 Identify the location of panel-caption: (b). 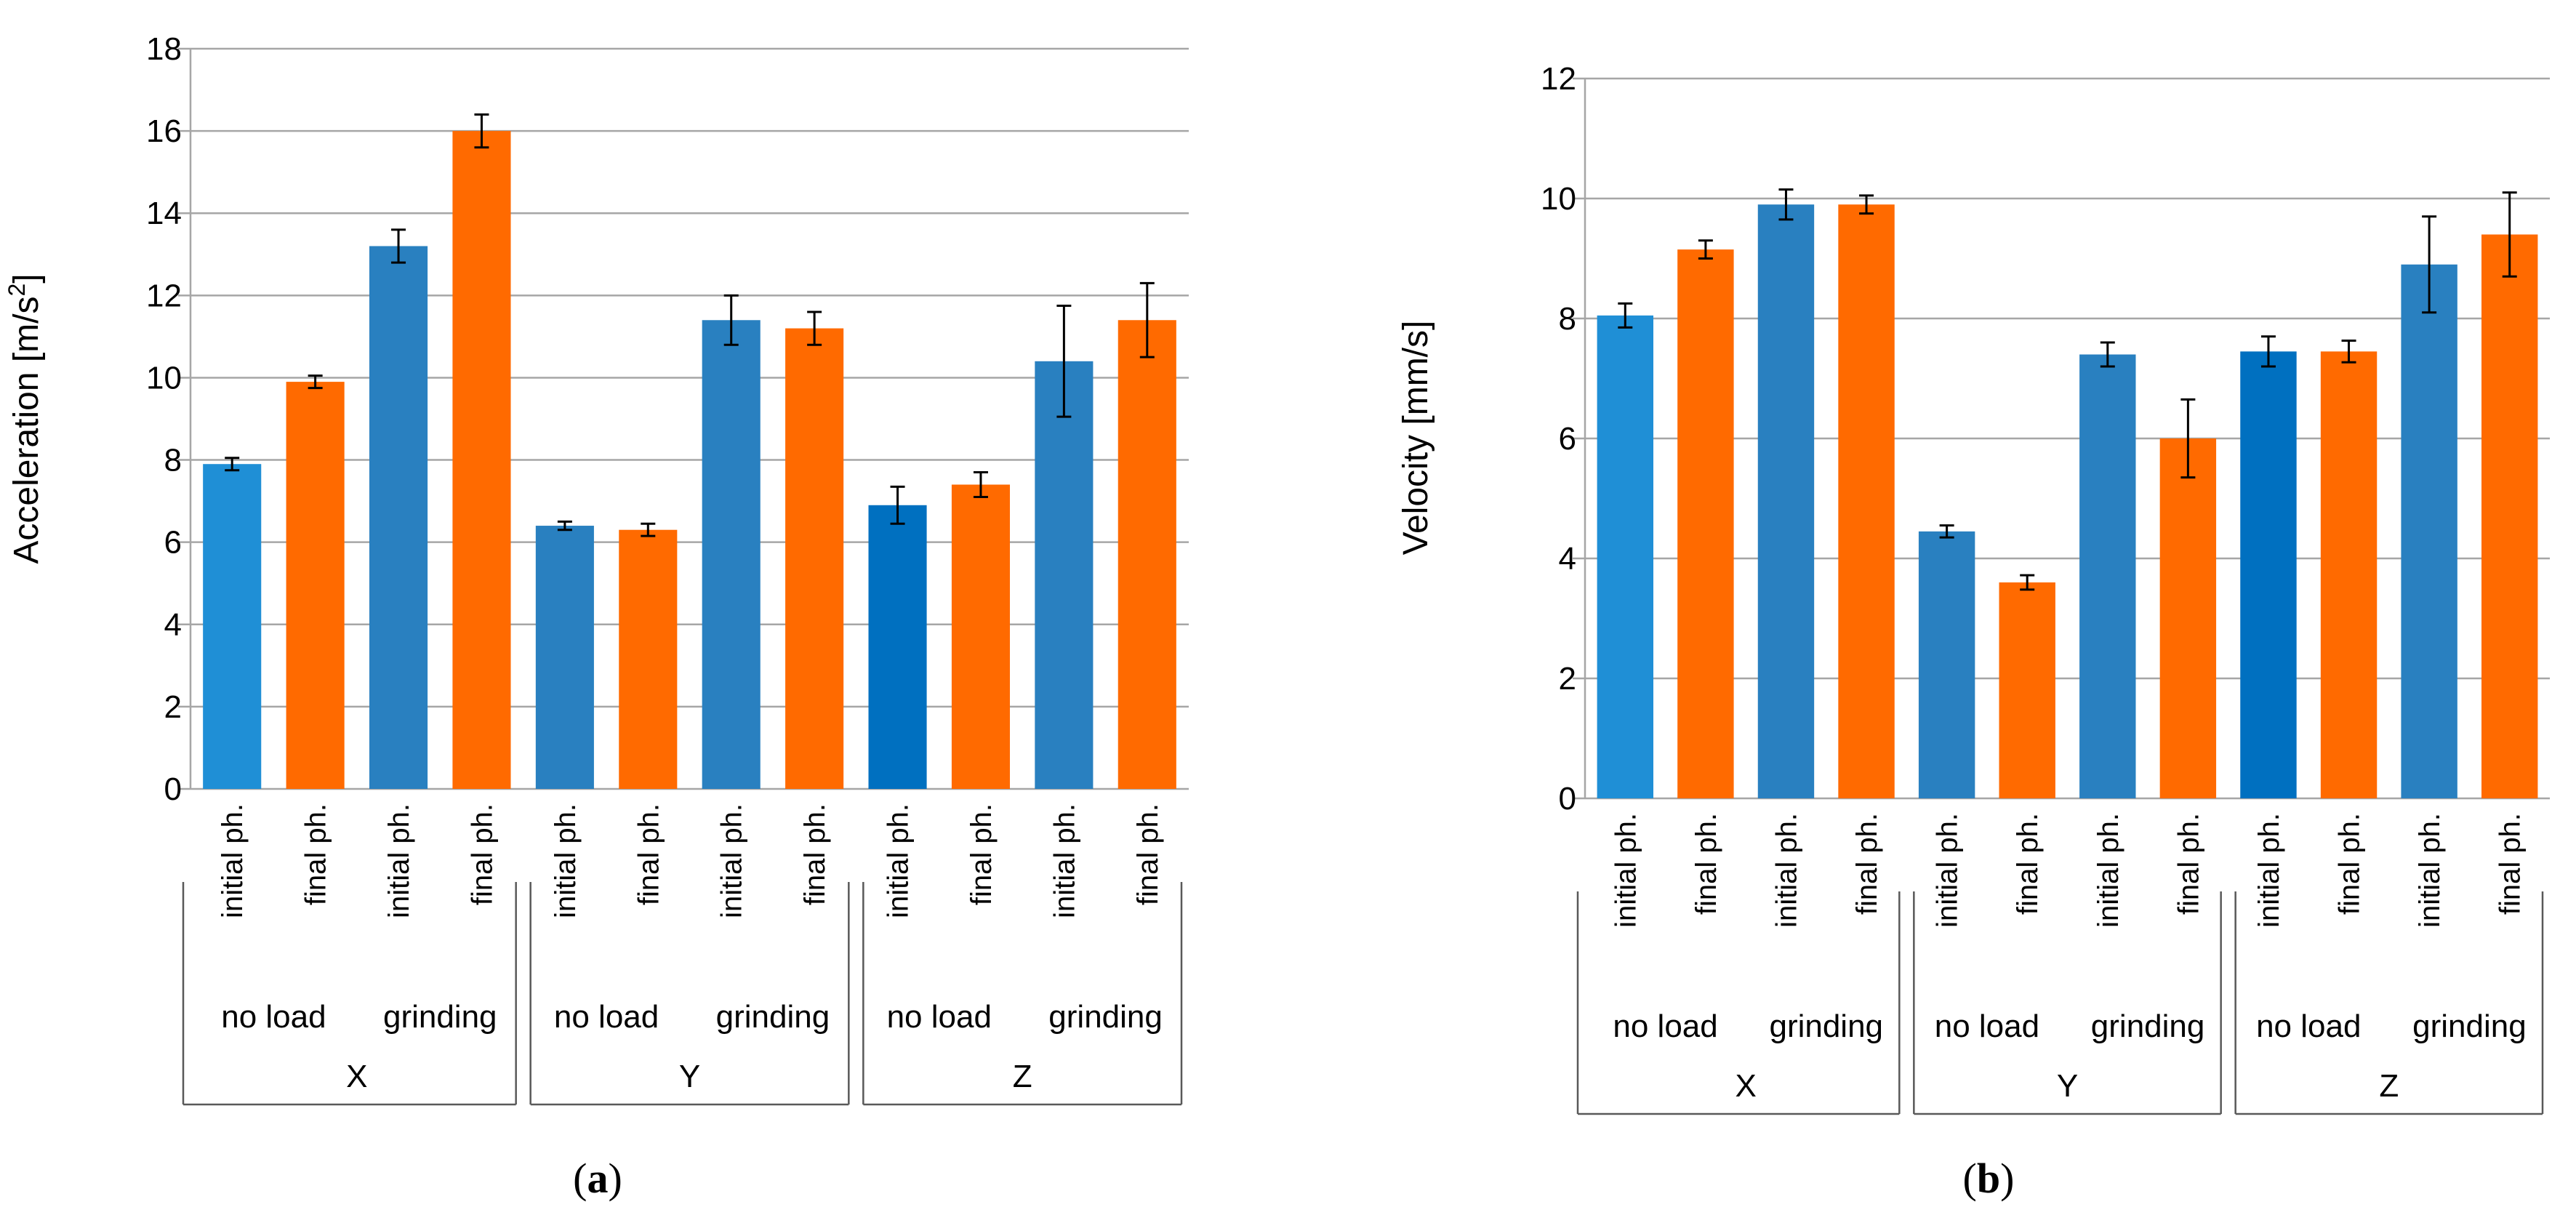
(1989, 1178).